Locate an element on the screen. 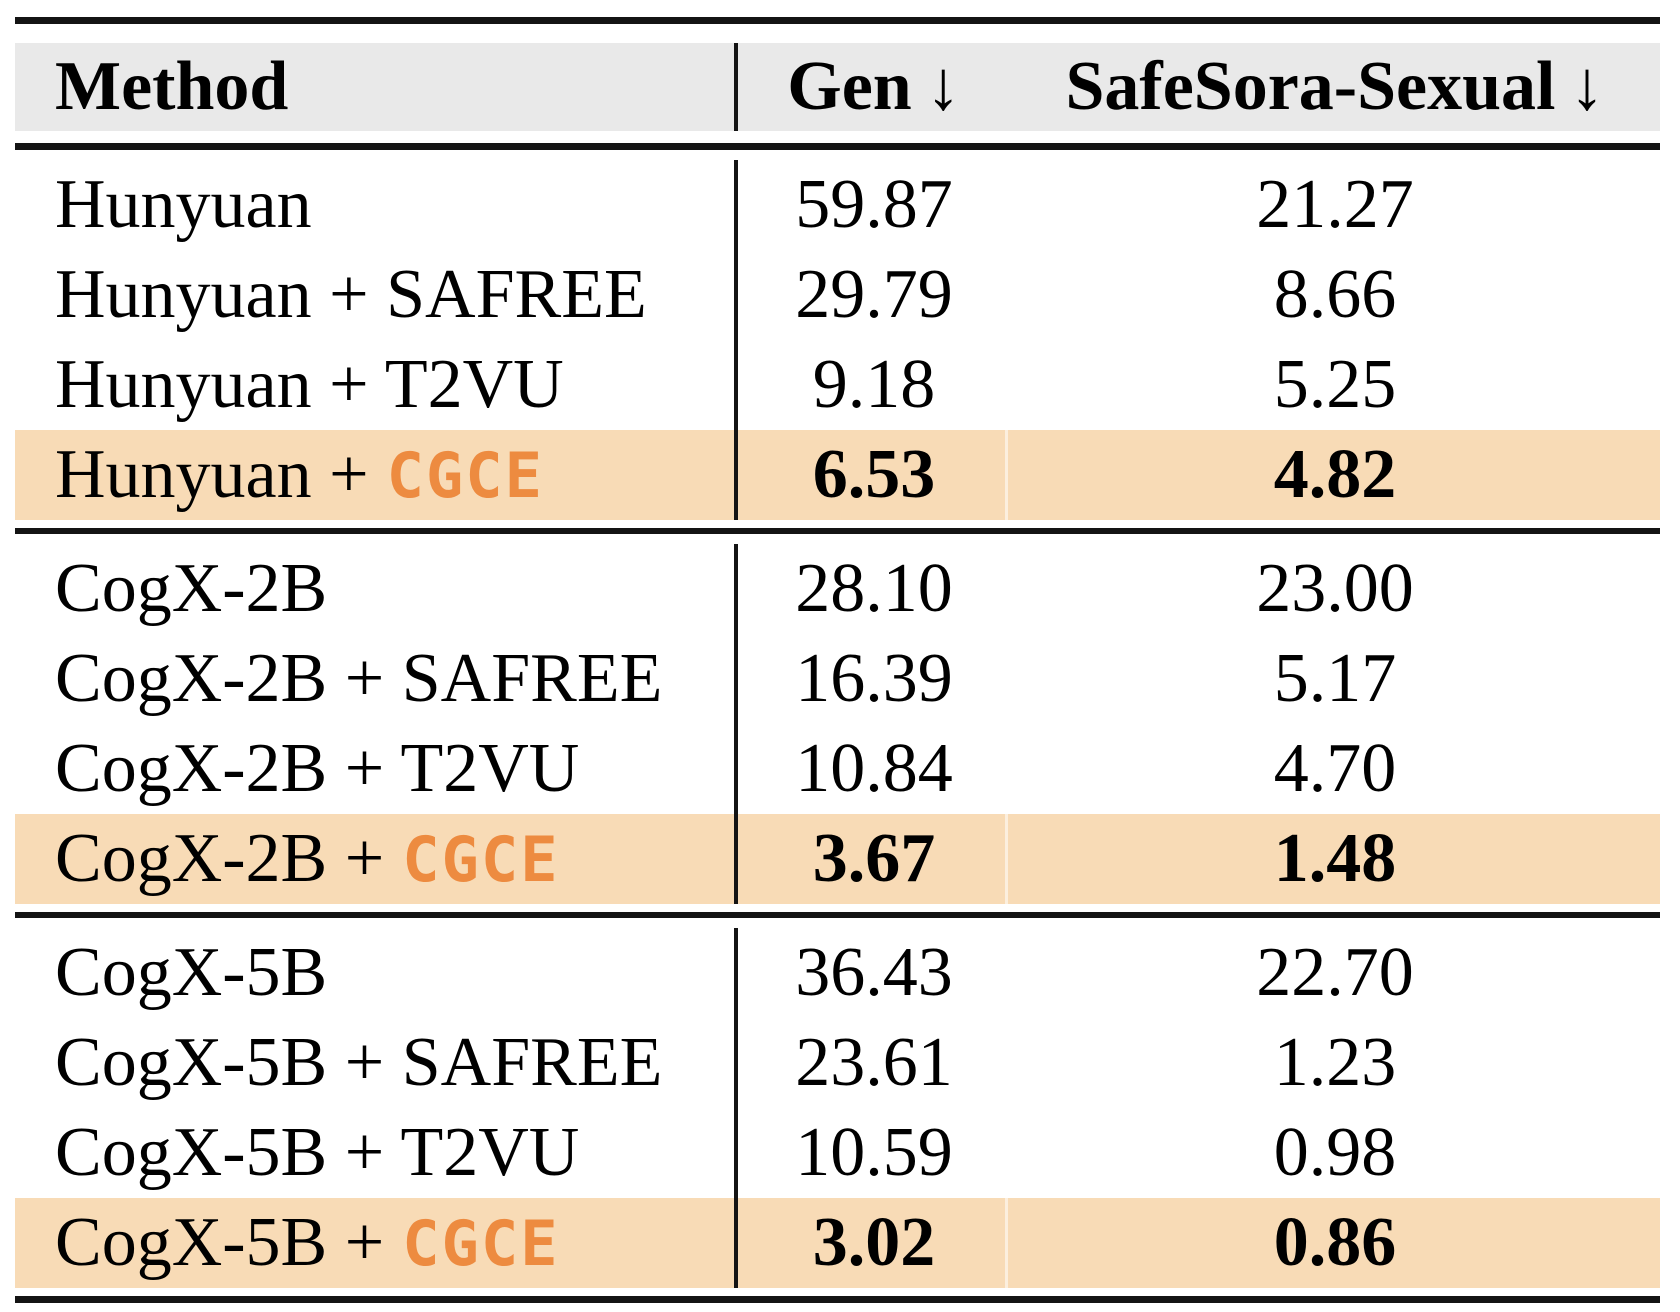 The width and height of the screenshot is (1680, 1312). gen-cell: 28.10 is located at coordinates (874, 588).